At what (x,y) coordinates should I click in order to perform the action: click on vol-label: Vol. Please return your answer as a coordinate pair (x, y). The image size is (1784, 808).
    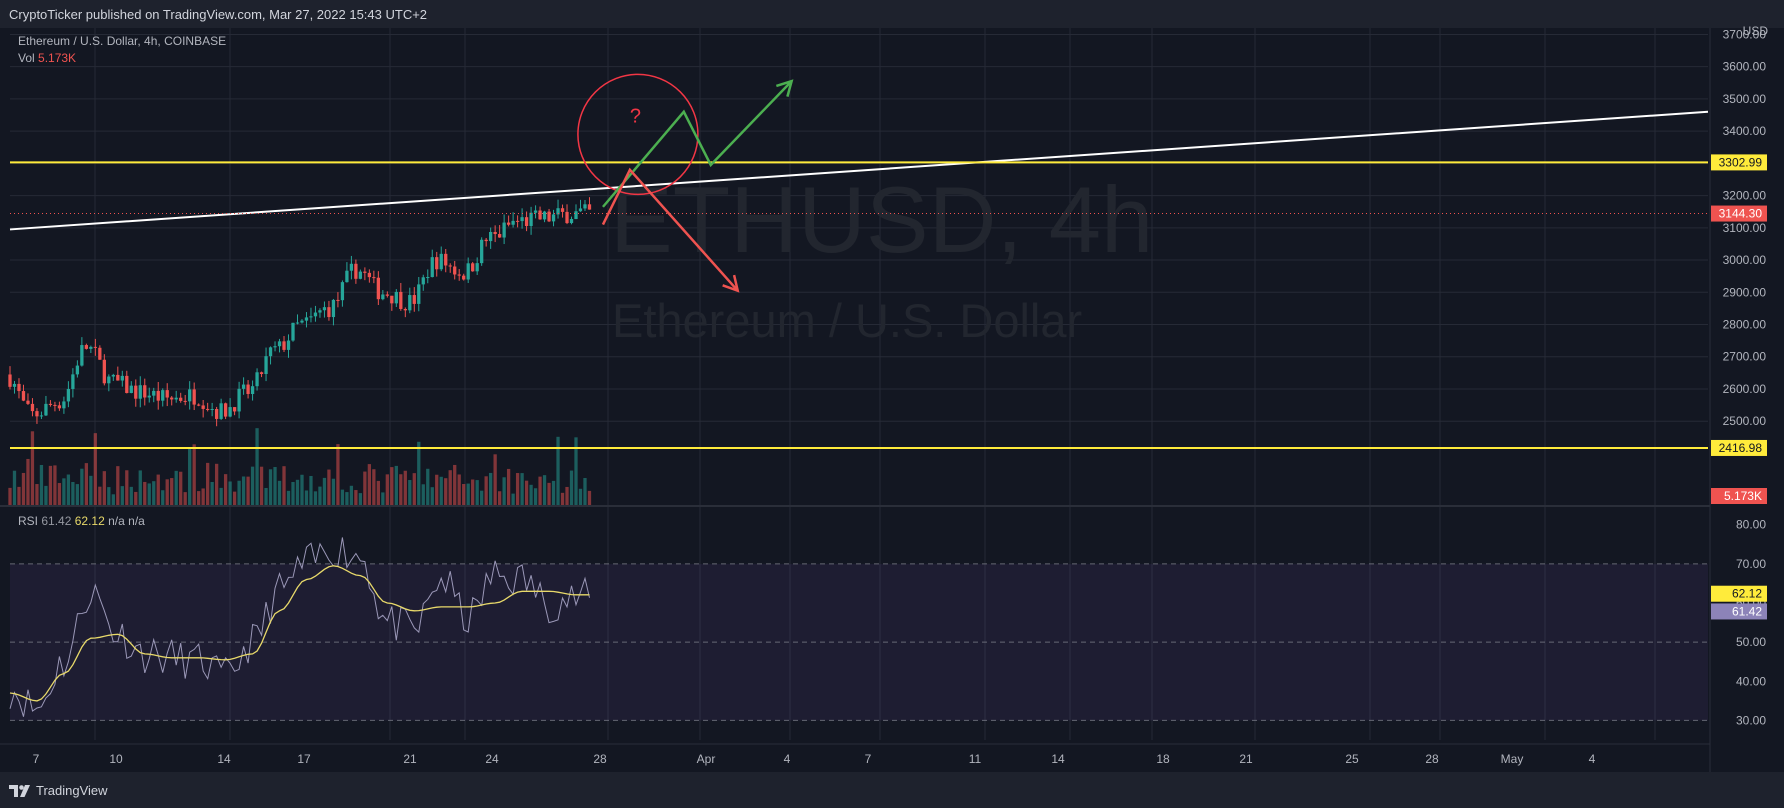
    Looking at the image, I should click on (26, 58).